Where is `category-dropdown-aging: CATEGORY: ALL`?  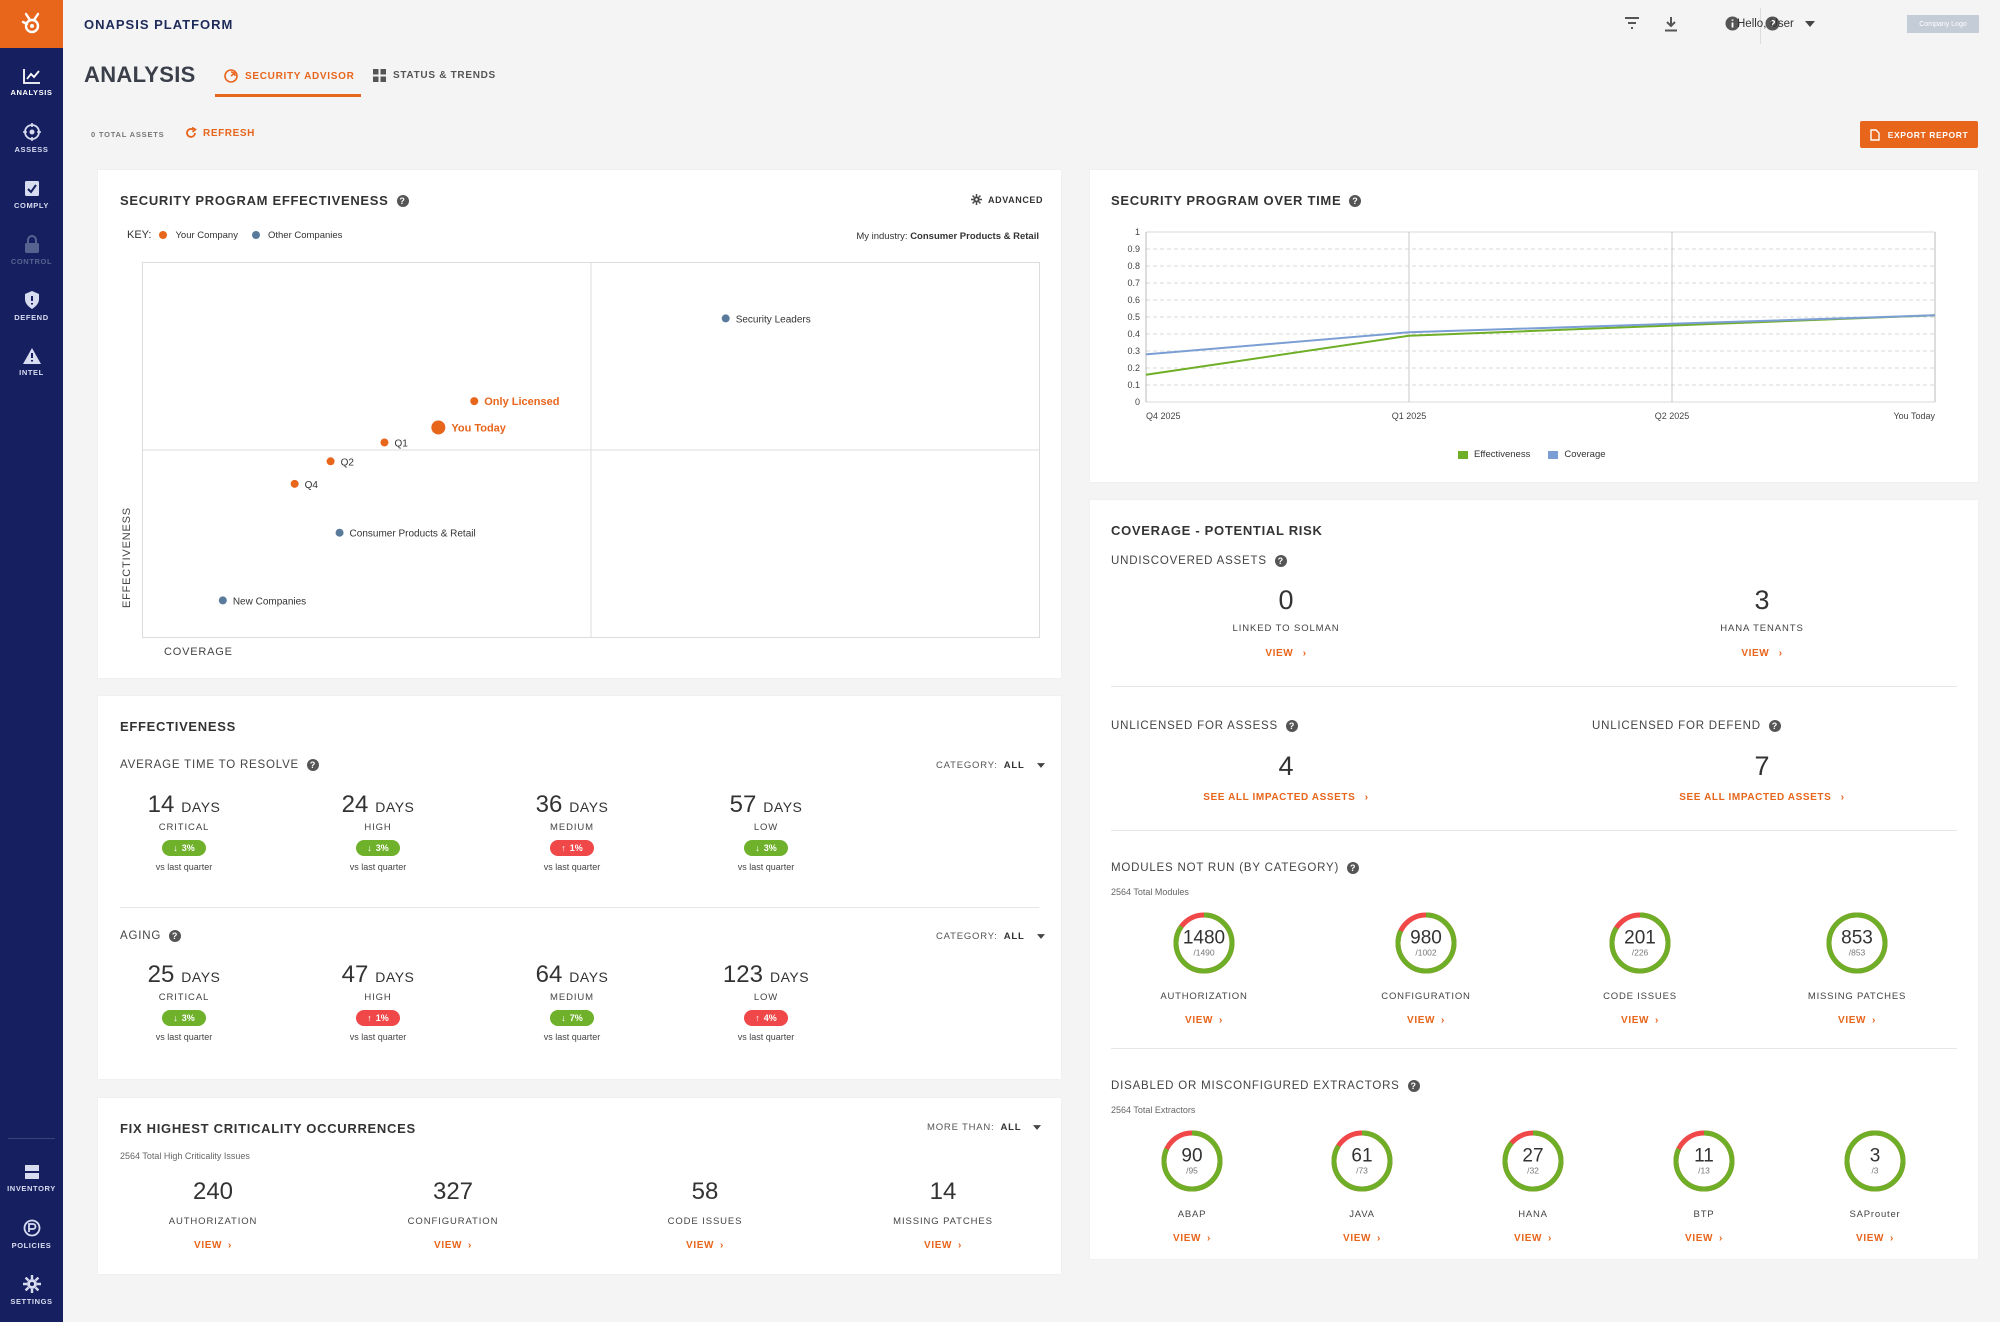
category-dropdown-aging: CATEGORY: ALL is located at coordinates (990, 936).